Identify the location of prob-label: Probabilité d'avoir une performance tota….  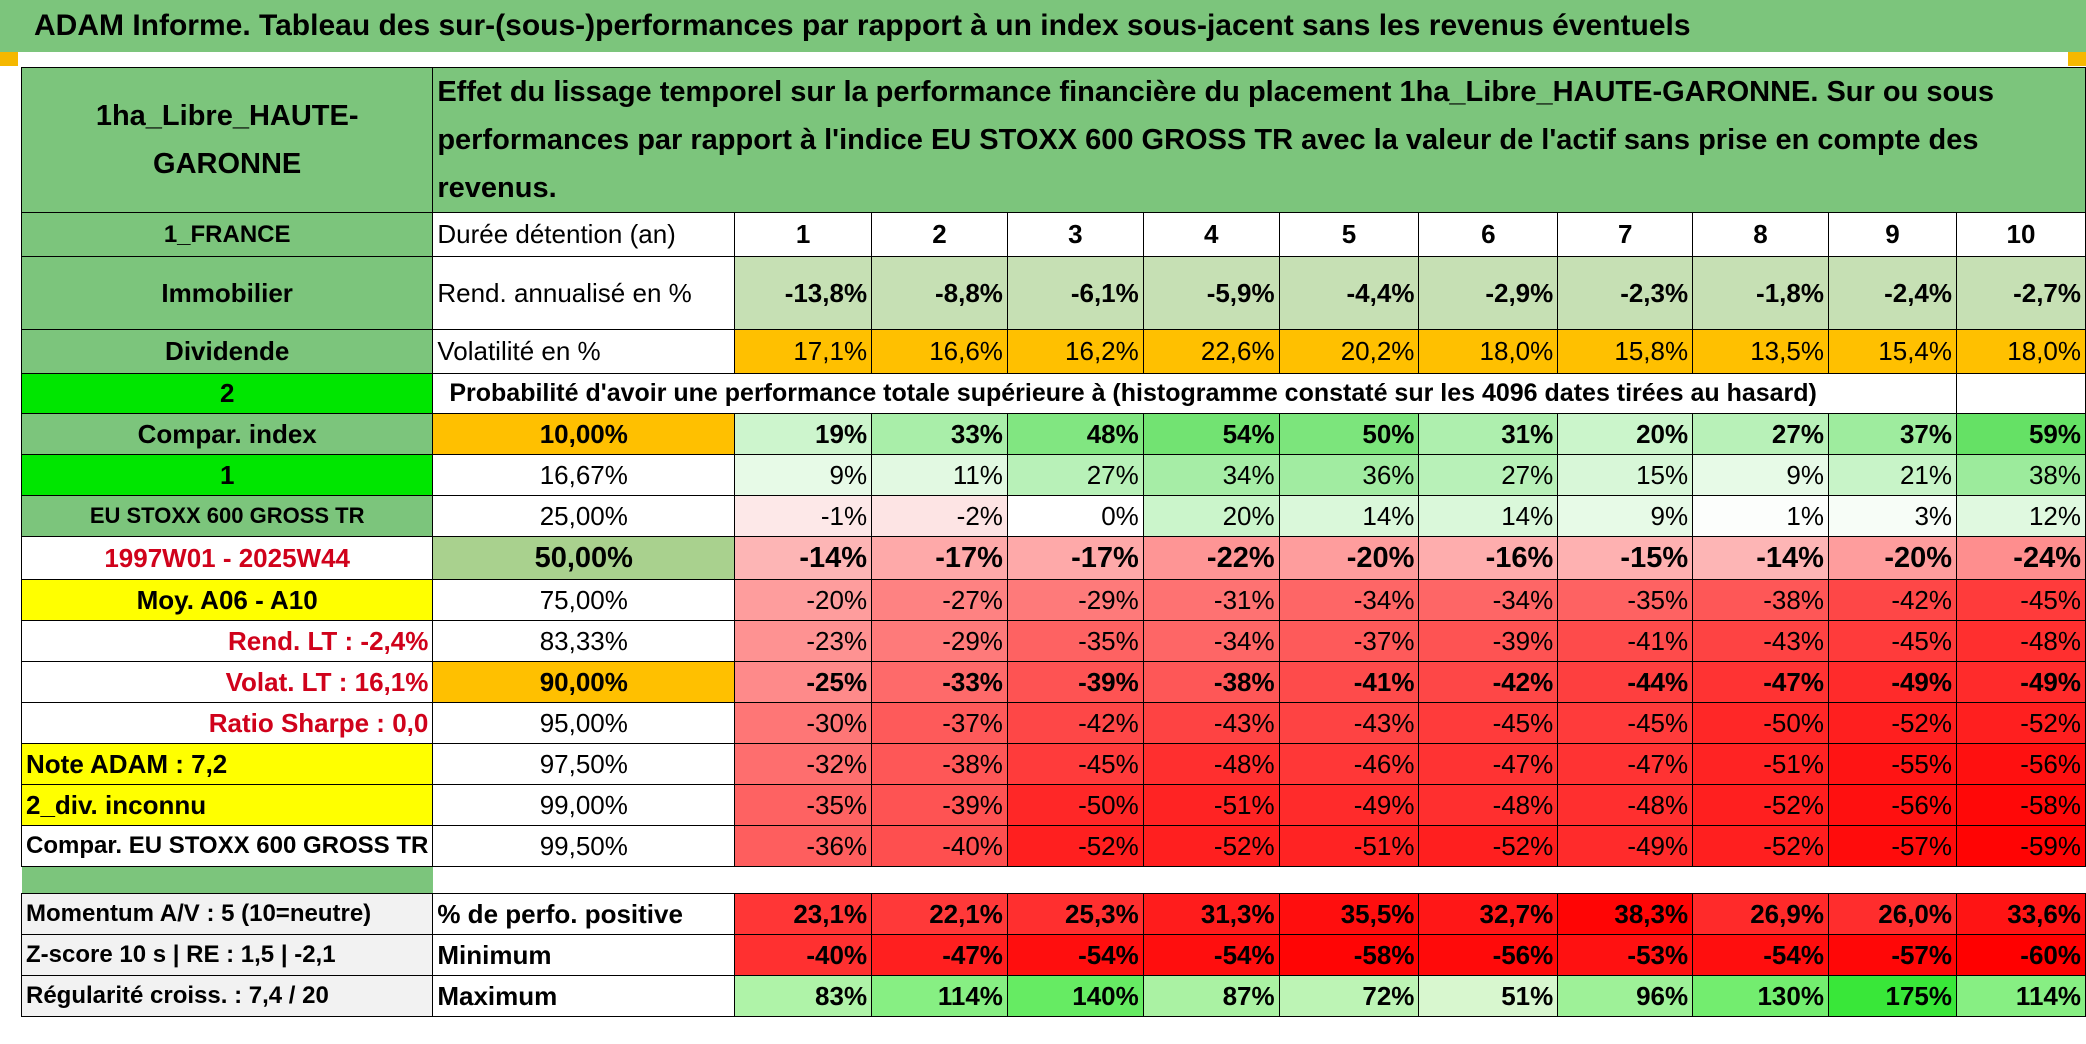
(1130, 393).